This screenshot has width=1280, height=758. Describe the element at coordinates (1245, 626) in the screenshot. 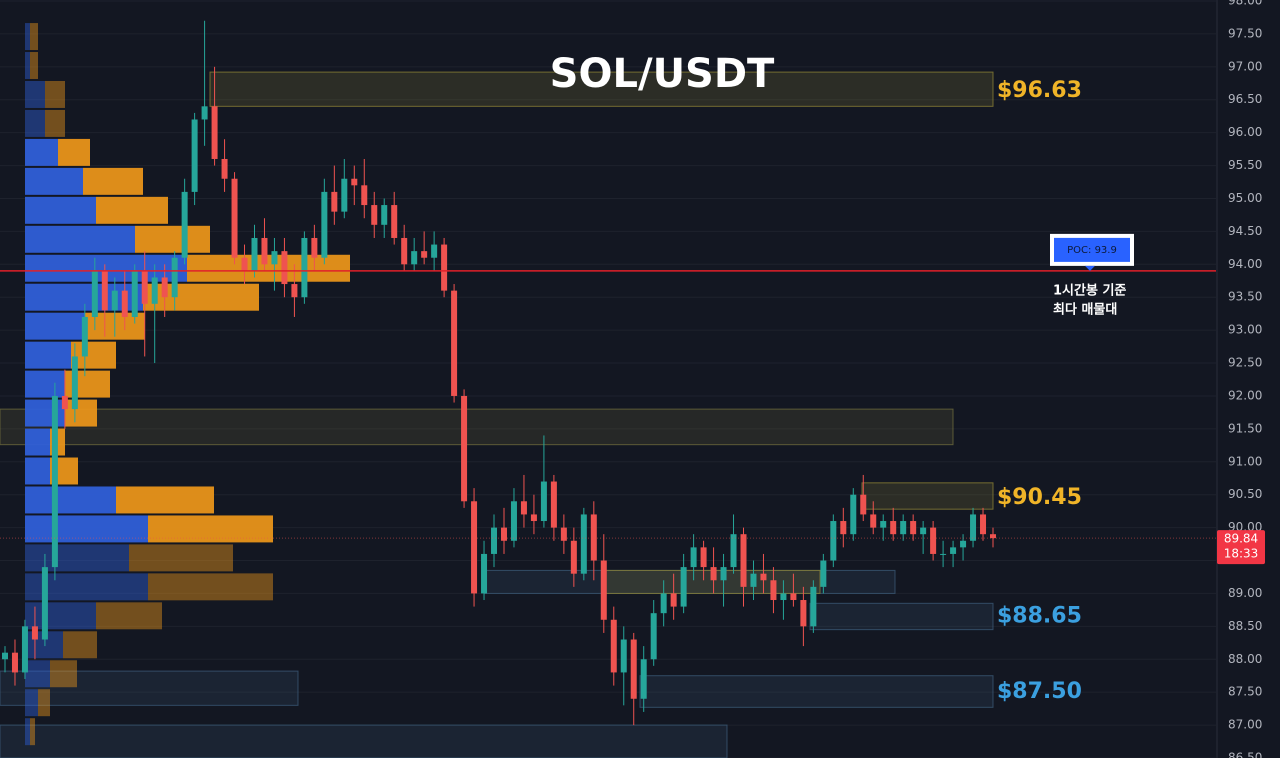

I see `y-tick-label: 88.50` at that location.